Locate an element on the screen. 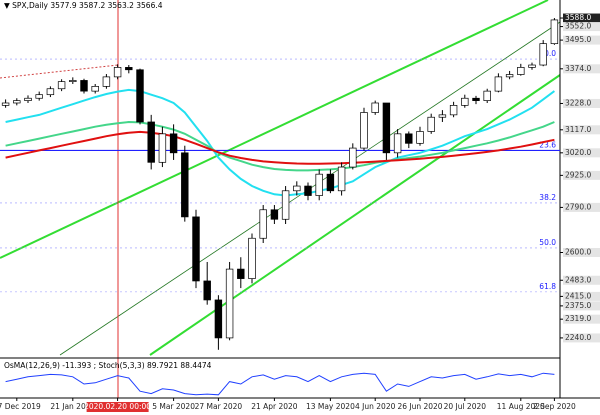  x-tick-box is located at coordinates (117, 407).